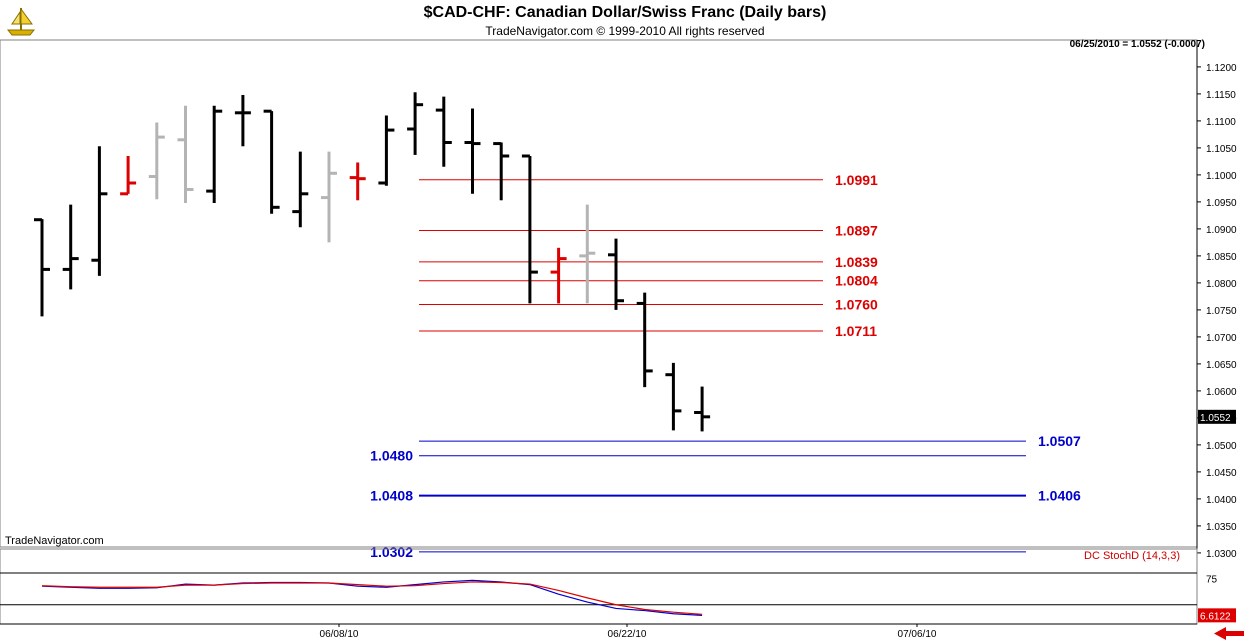 This screenshot has width=1250, height=643. I want to click on last-price-label: 1.0552, so click(1215, 418).